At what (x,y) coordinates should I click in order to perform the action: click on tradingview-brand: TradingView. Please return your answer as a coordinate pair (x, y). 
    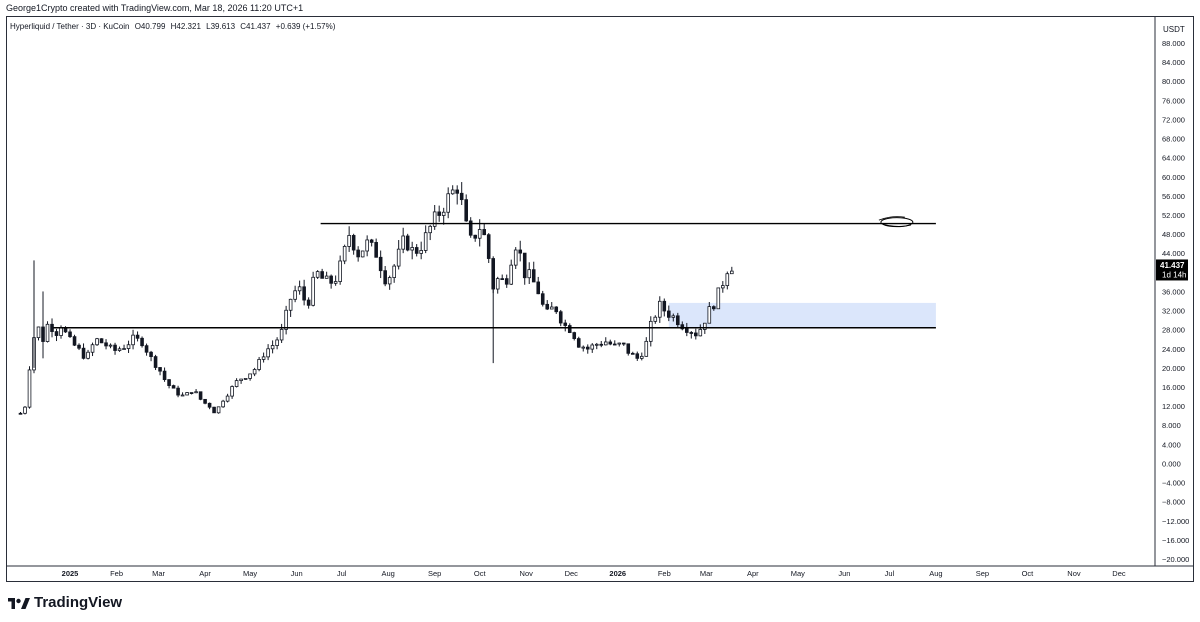
    Looking at the image, I should click on (65, 602).